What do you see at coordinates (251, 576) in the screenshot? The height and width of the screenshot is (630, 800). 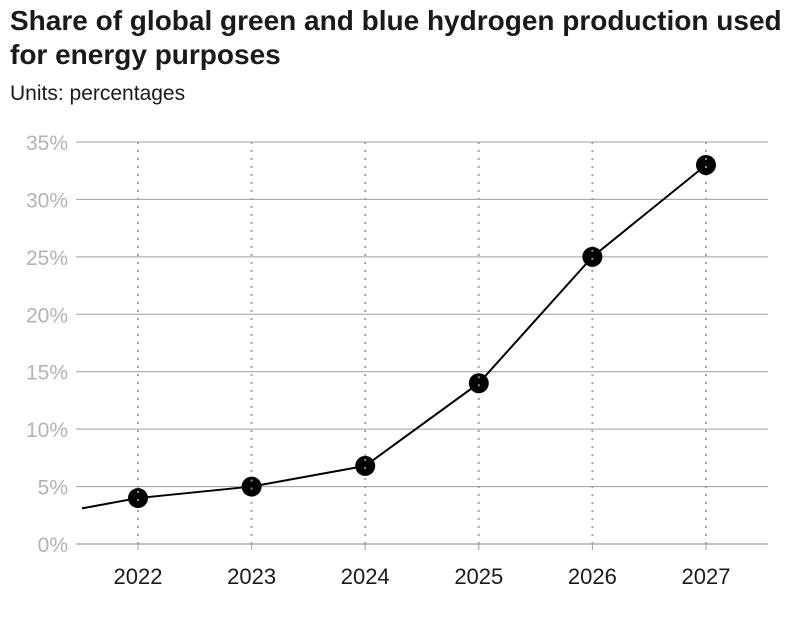 I see `x-tick-label: 2023` at bounding box center [251, 576].